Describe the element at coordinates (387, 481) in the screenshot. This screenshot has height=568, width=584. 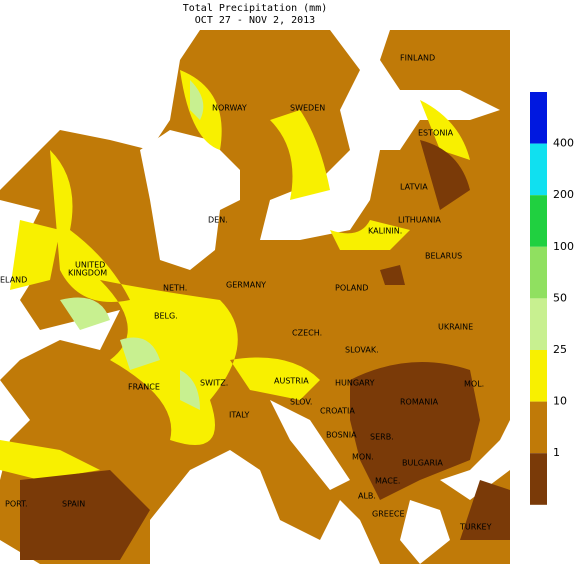
I see `country-label: MACE.` at that location.